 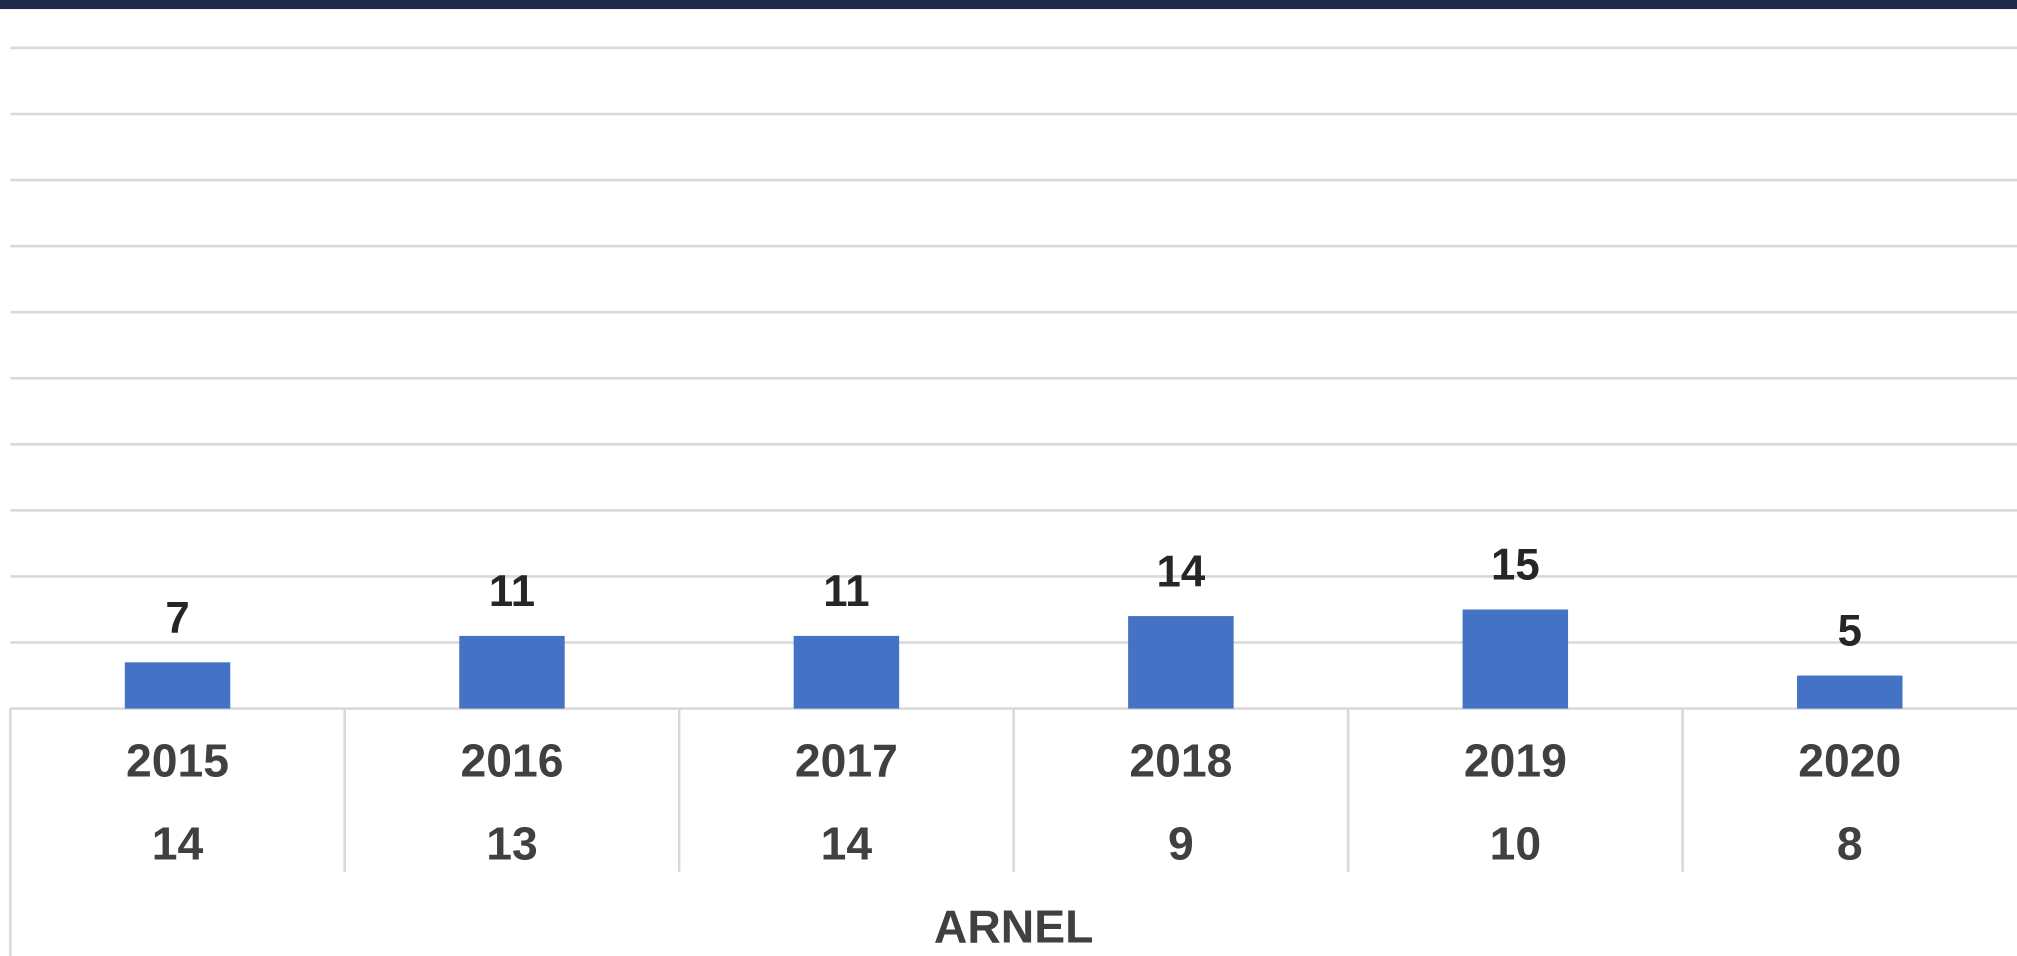 What do you see at coordinates (511, 760) in the screenshot?
I see `x-tick-label: 2016` at bounding box center [511, 760].